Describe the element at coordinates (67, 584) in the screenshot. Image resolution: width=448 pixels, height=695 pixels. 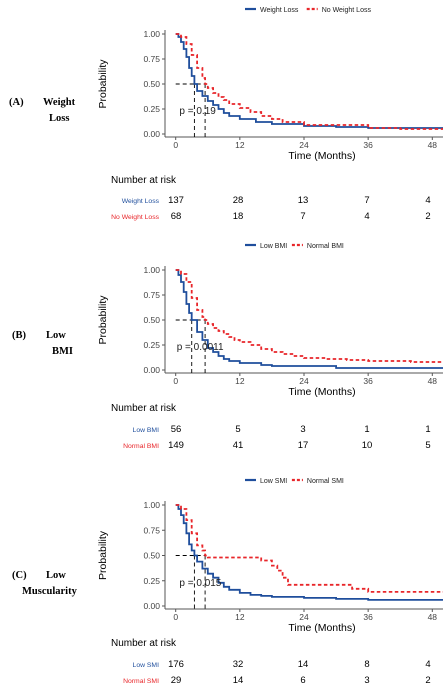
I see `panel-label-C: (C) Low Muscularity` at that location.